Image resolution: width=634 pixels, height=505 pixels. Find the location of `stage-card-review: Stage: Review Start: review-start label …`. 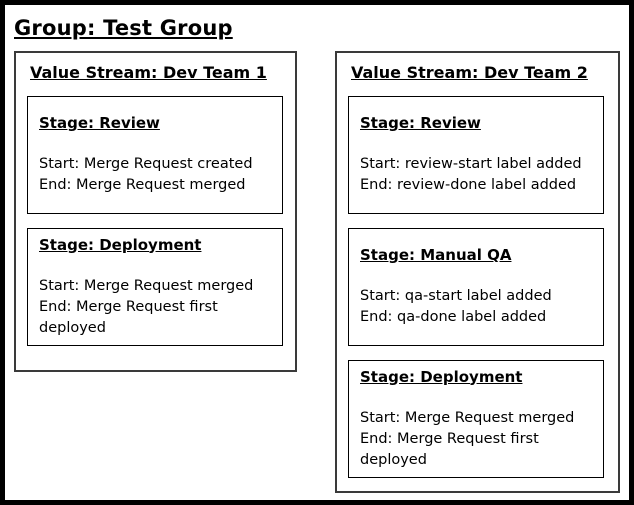

stage-card-review: Stage: Review Start: review-start label … is located at coordinates (476, 155).